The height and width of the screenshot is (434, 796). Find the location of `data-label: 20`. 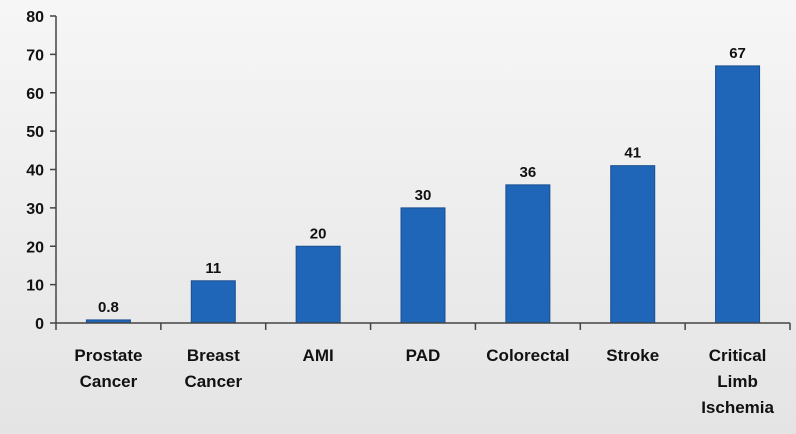

data-label: 20 is located at coordinates (318, 233).